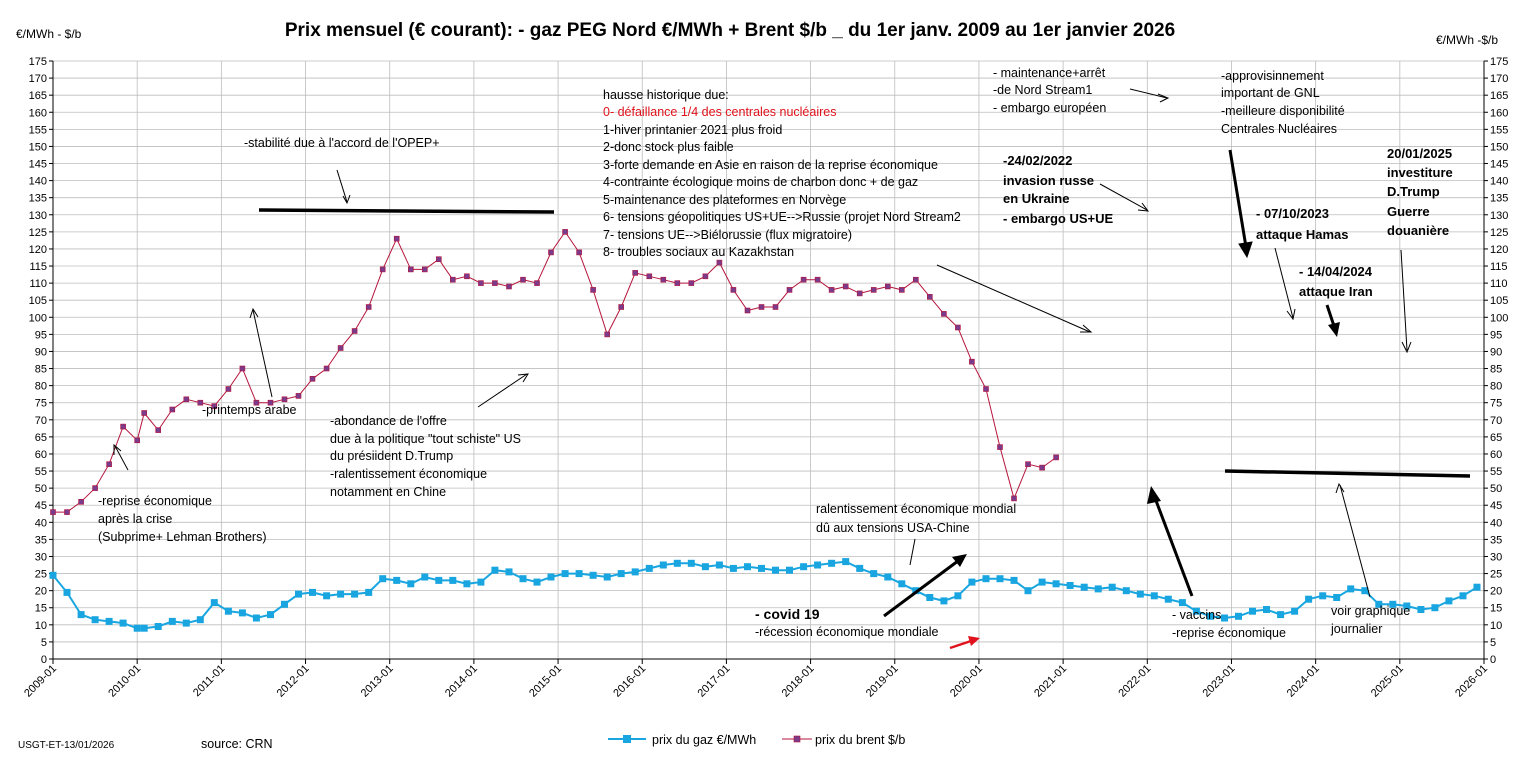 The height and width of the screenshot is (763, 1525). What do you see at coordinates (1272, 76) in the screenshot?
I see `gnl-annotation-1: -approvisinnement` at bounding box center [1272, 76].